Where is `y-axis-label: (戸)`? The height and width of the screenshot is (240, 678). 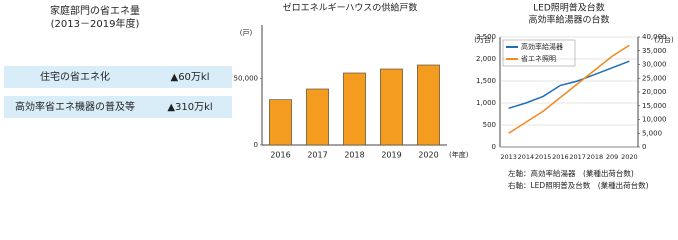 y-axis-label: (戸) is located at coordinates (246, 33).